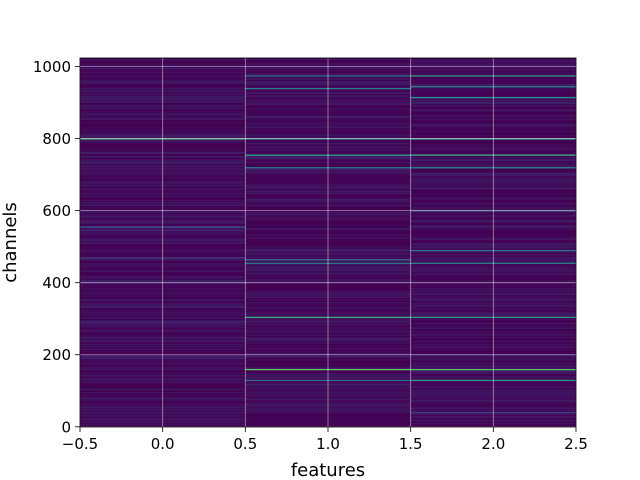  What do you see at coordinates (10, 242) in the screenshot?
I see `y-axis-label: channels` at bounding box center [10, 242].